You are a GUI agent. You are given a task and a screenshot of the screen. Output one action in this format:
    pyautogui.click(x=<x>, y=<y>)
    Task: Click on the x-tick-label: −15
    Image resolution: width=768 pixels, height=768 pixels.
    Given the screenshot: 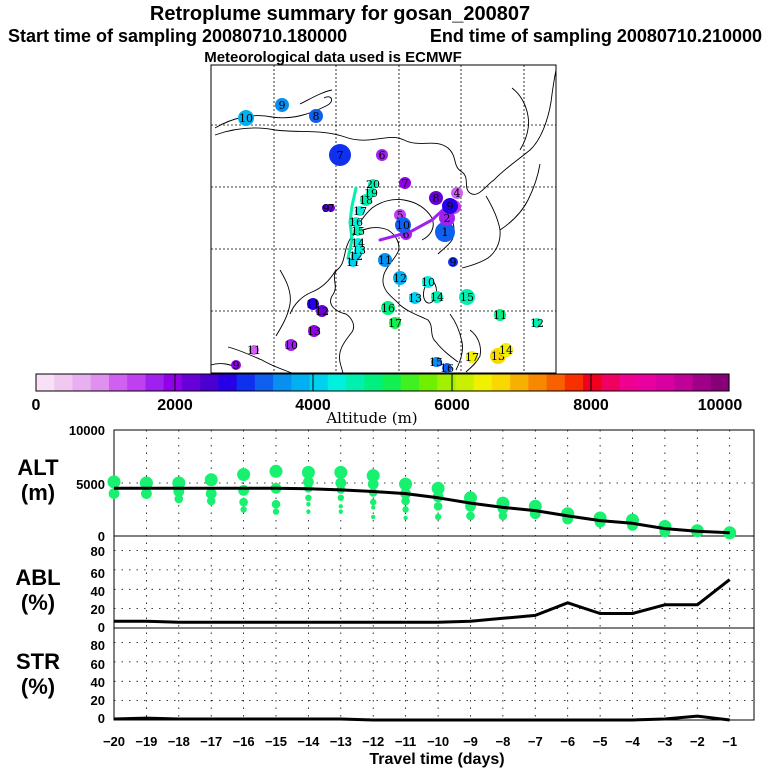 What is the action you would take?
    pyautogui.click(x=276, y=741)
    